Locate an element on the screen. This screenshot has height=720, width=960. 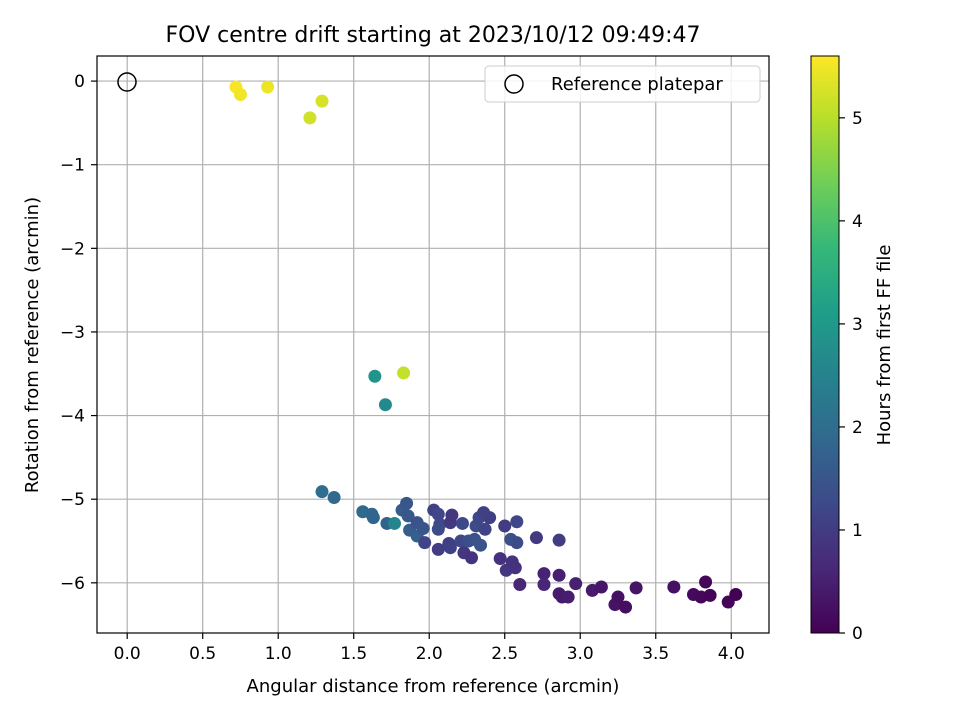
reference-platepar-point is located at coordinates (127, 82).